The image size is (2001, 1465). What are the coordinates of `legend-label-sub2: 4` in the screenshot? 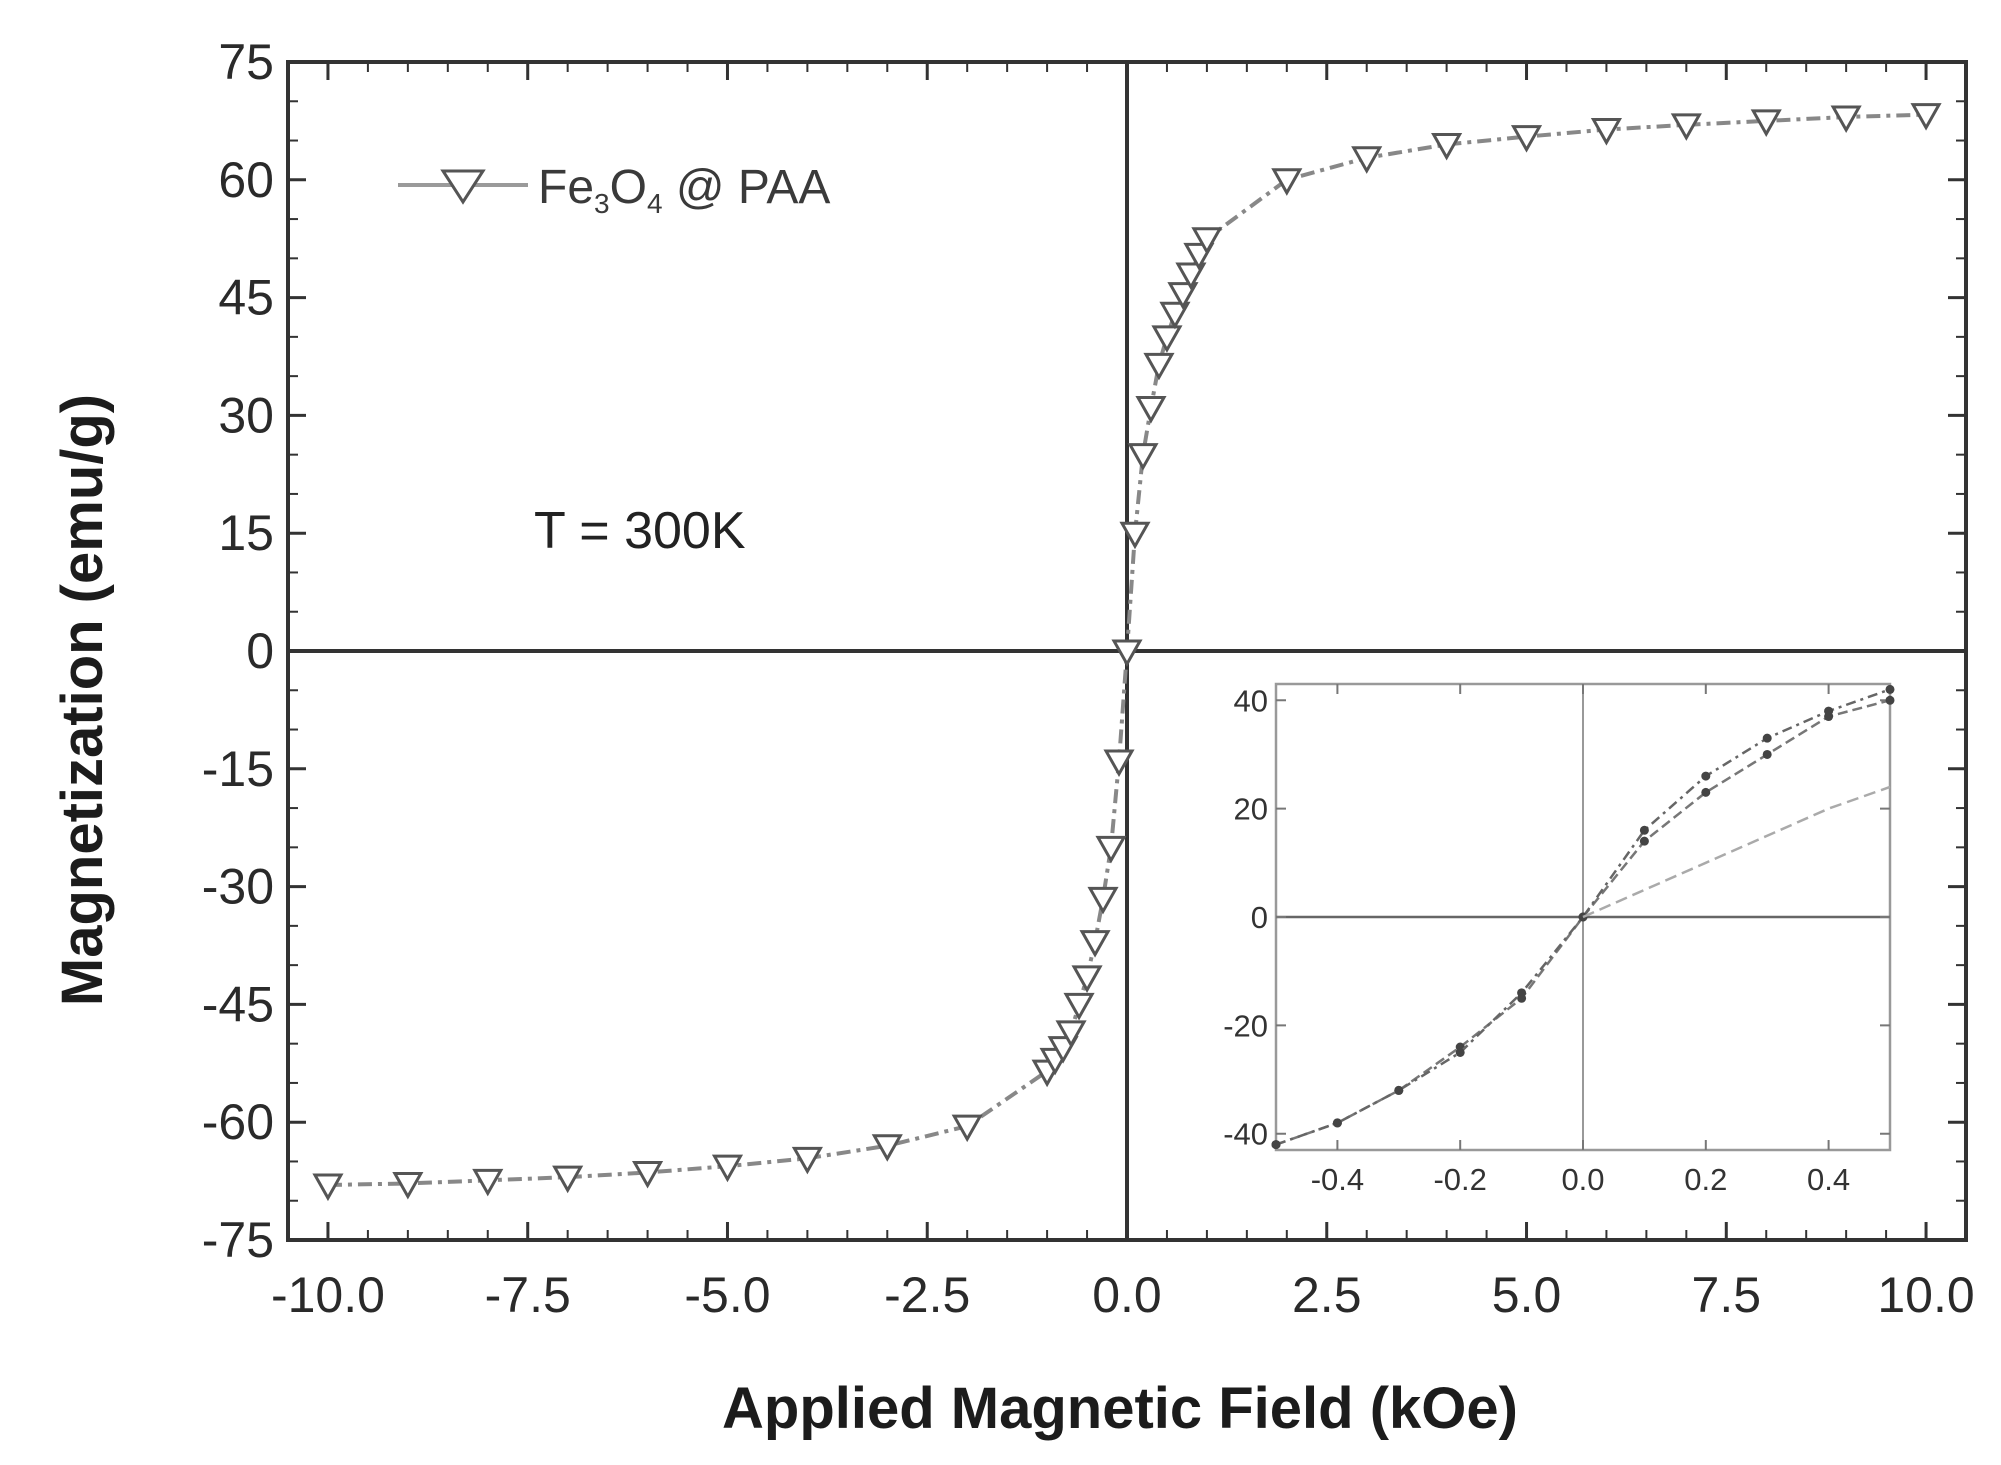 It's located at (655, 203).